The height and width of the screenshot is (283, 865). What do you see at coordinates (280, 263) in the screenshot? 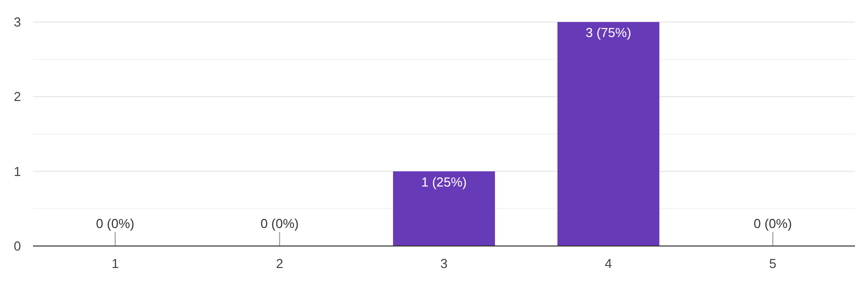
I see `x-tick-label: 2` at bounding box center [280, 263].